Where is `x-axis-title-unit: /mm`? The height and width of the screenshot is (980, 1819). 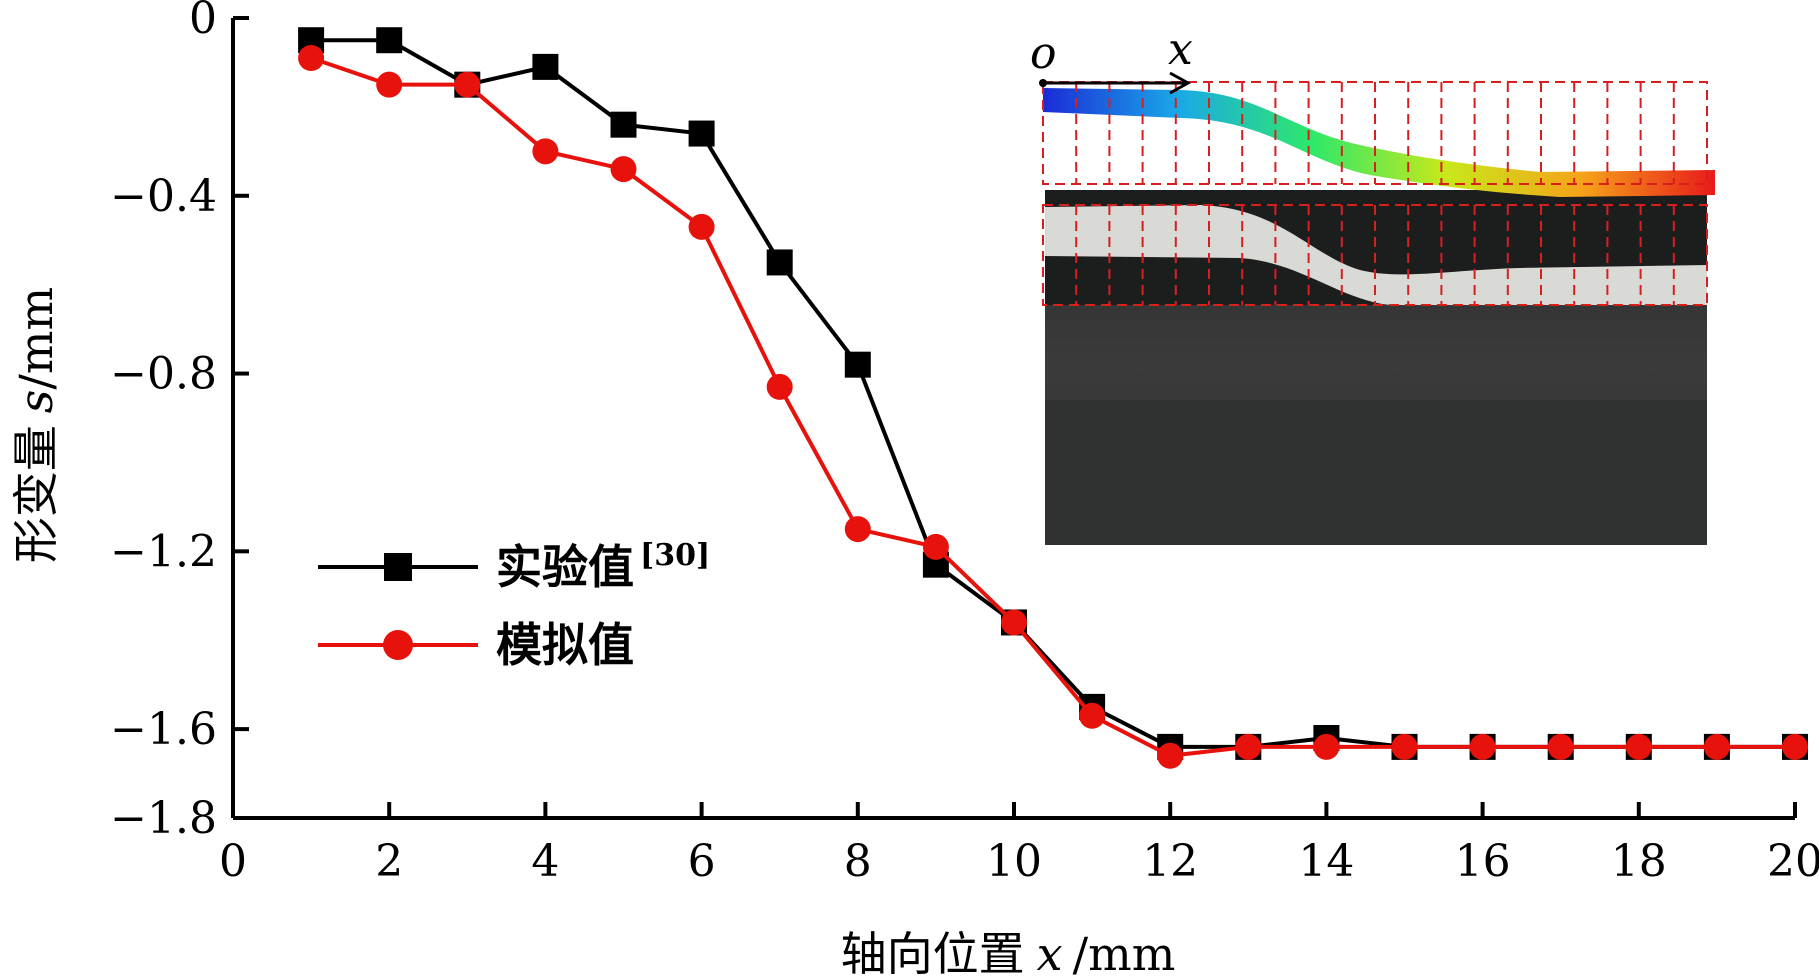
x-axis-title-unit: /mm is located at coordinates (1124, 953).